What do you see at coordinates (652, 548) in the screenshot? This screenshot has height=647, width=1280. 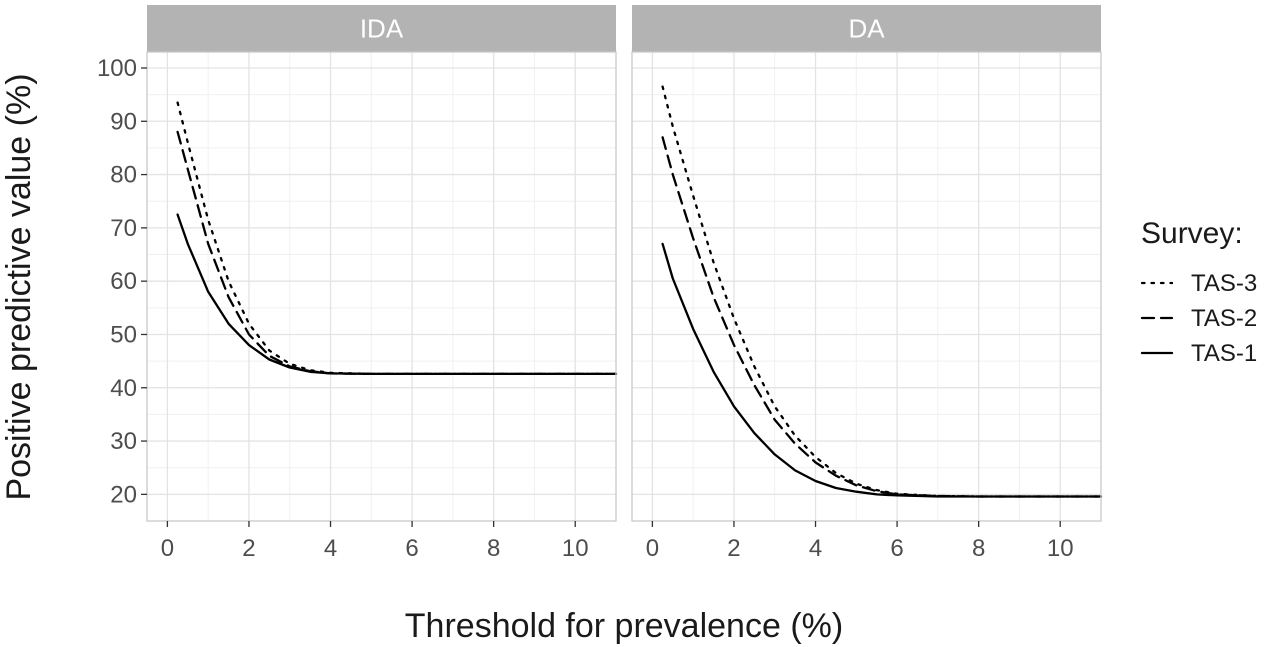 I see `panel-da-x-tick-label: 0` at bounding box center [652, 548].